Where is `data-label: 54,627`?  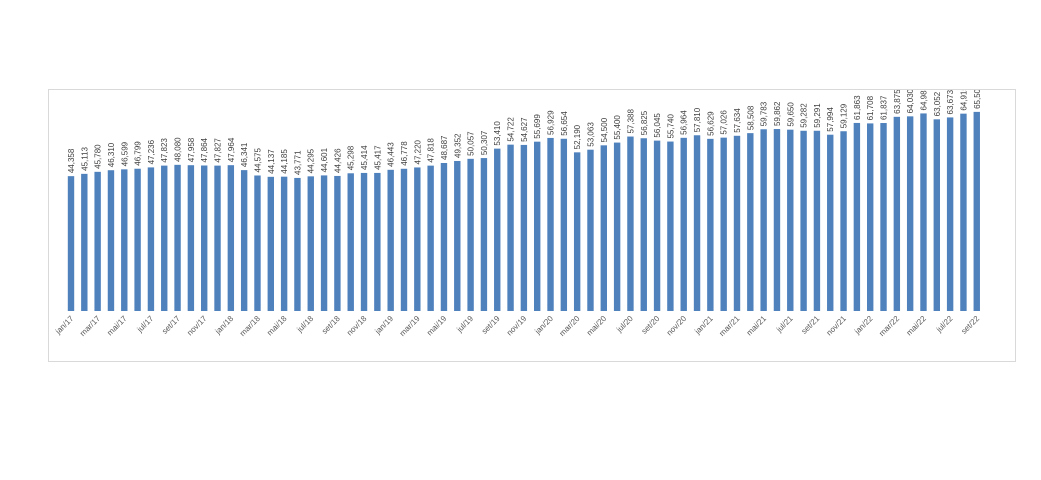
data-label: 54,627 is located at coordinates (524, 129).